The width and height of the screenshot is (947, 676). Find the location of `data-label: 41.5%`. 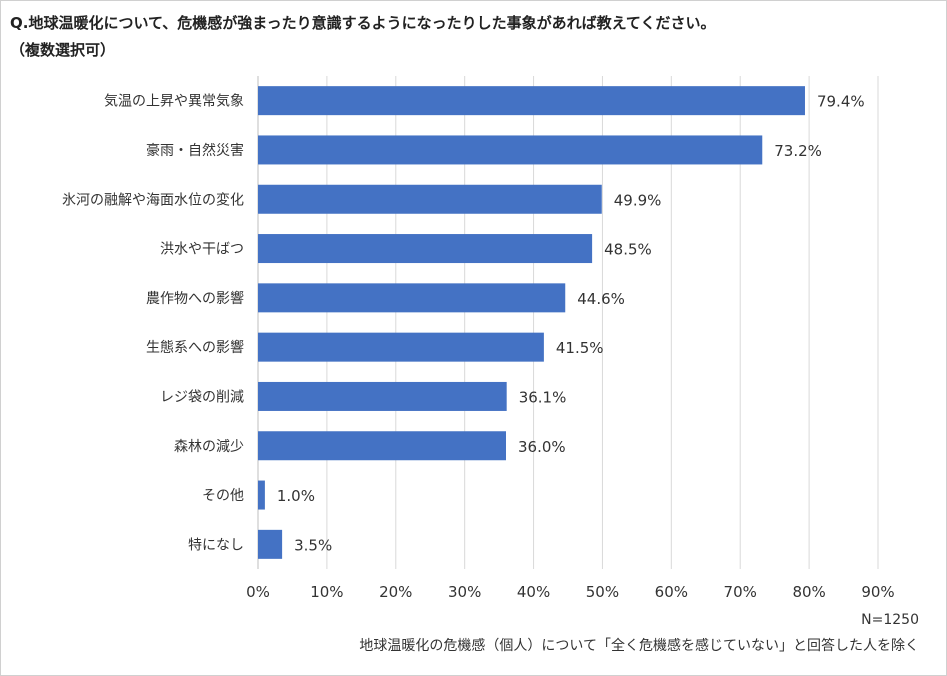

data-label: 41.5% is located at coordinates (580, 348).